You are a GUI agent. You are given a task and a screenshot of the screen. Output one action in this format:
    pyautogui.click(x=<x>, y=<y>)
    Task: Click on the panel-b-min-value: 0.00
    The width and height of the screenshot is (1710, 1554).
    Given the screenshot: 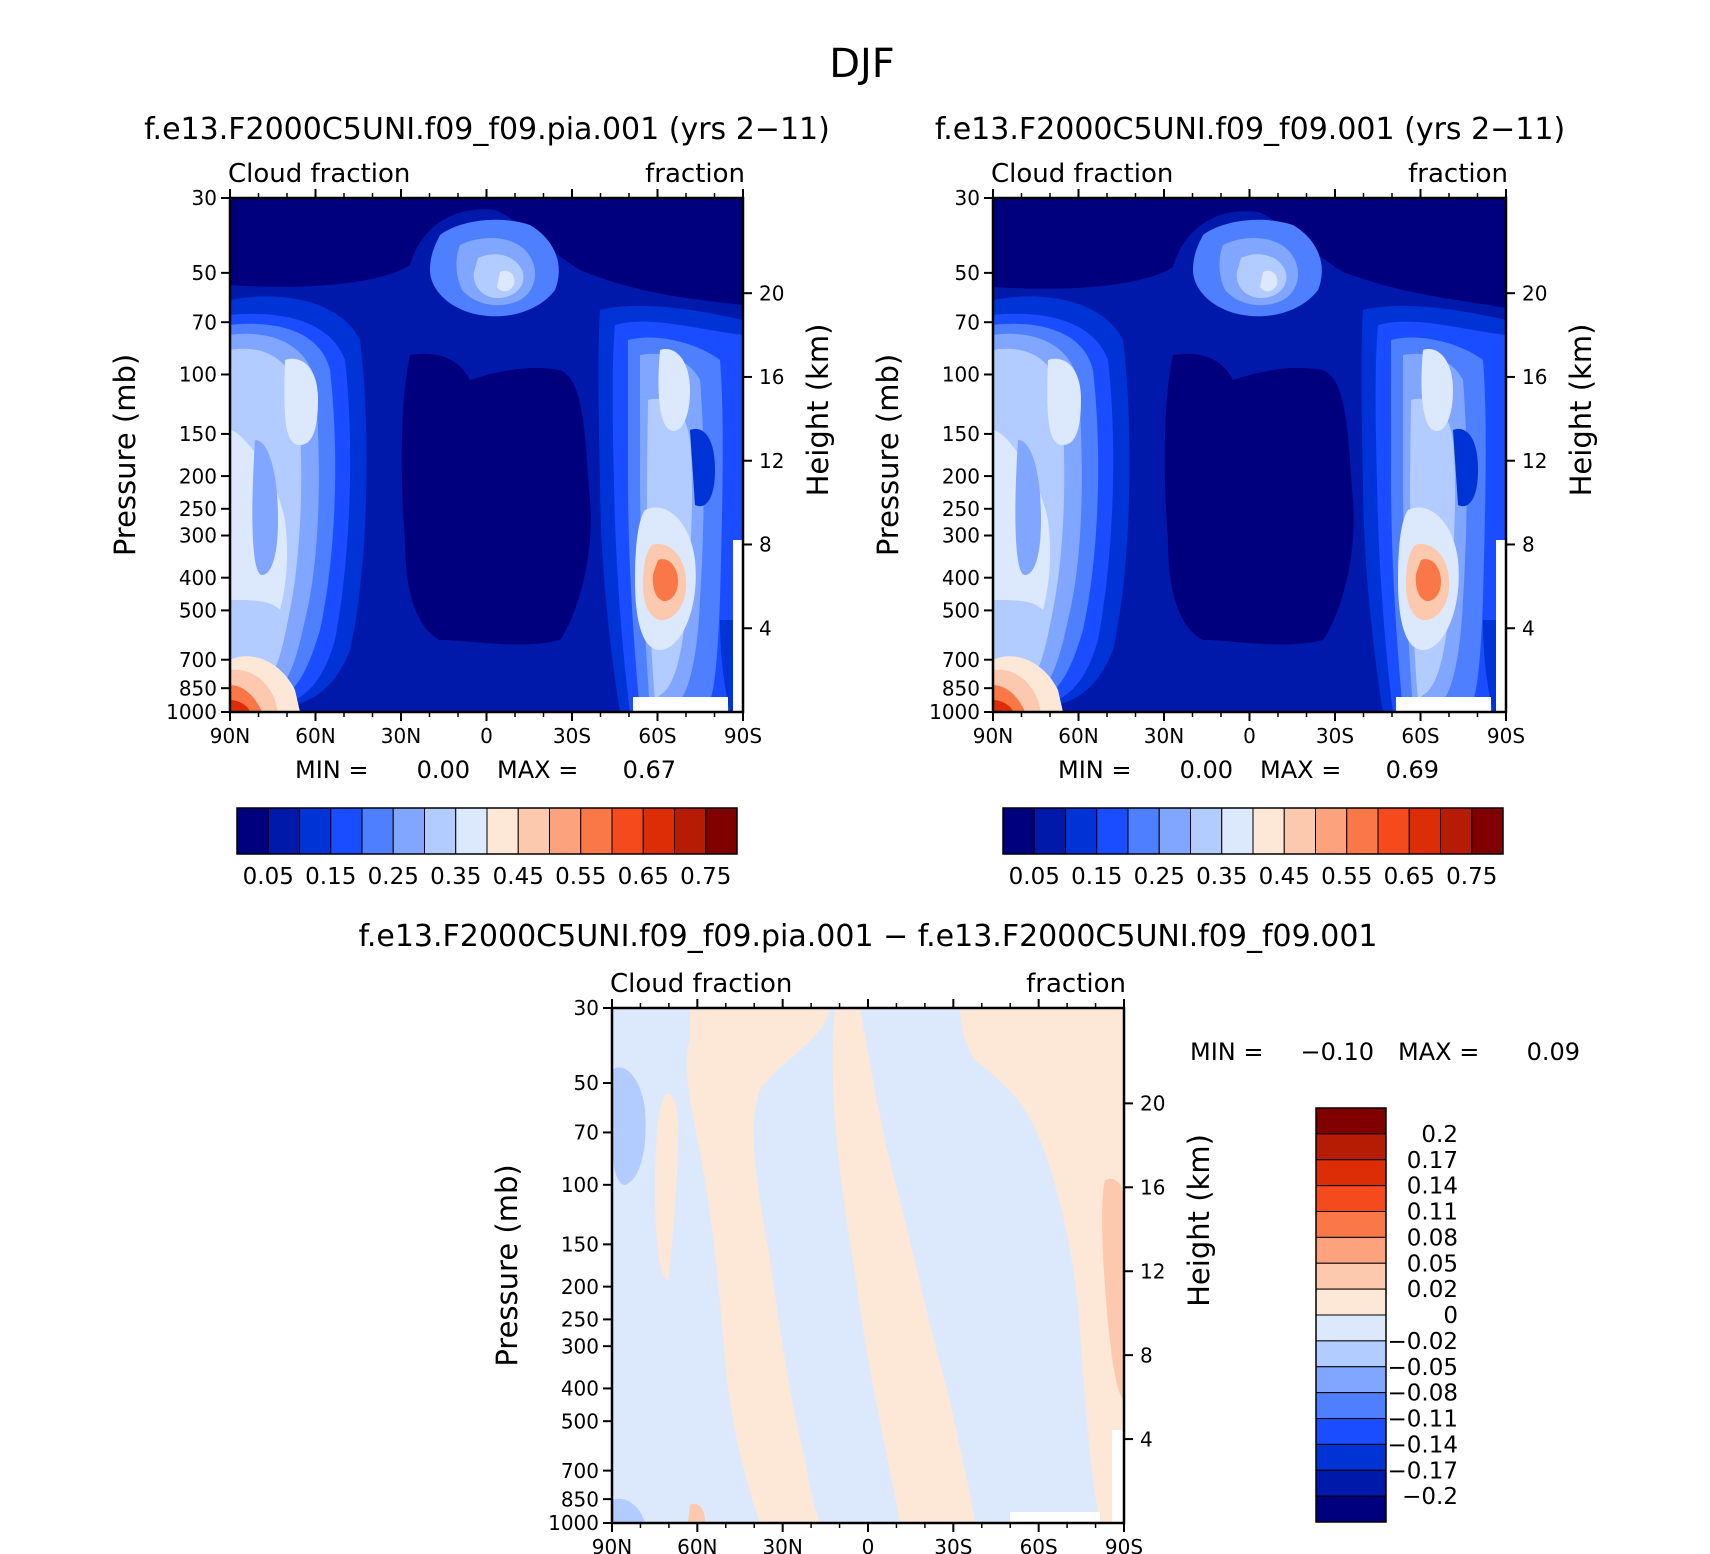 What is the action you would take?
    pyautogui.click(x=1206, y=770)
    